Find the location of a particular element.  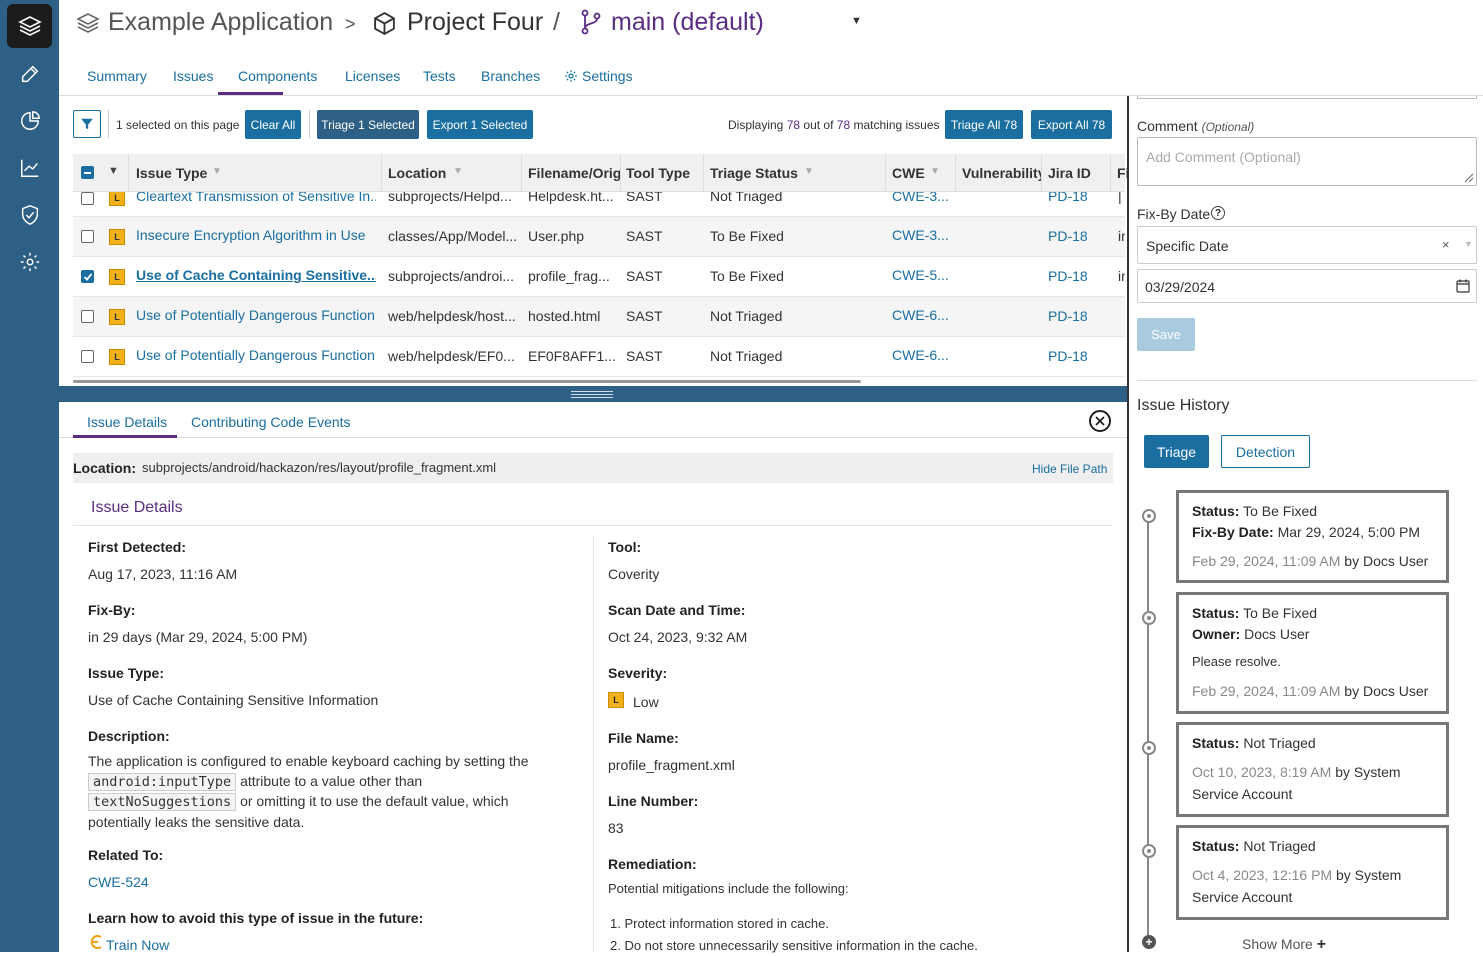

row-checkbox-checked is located at coordinates (87, 276).